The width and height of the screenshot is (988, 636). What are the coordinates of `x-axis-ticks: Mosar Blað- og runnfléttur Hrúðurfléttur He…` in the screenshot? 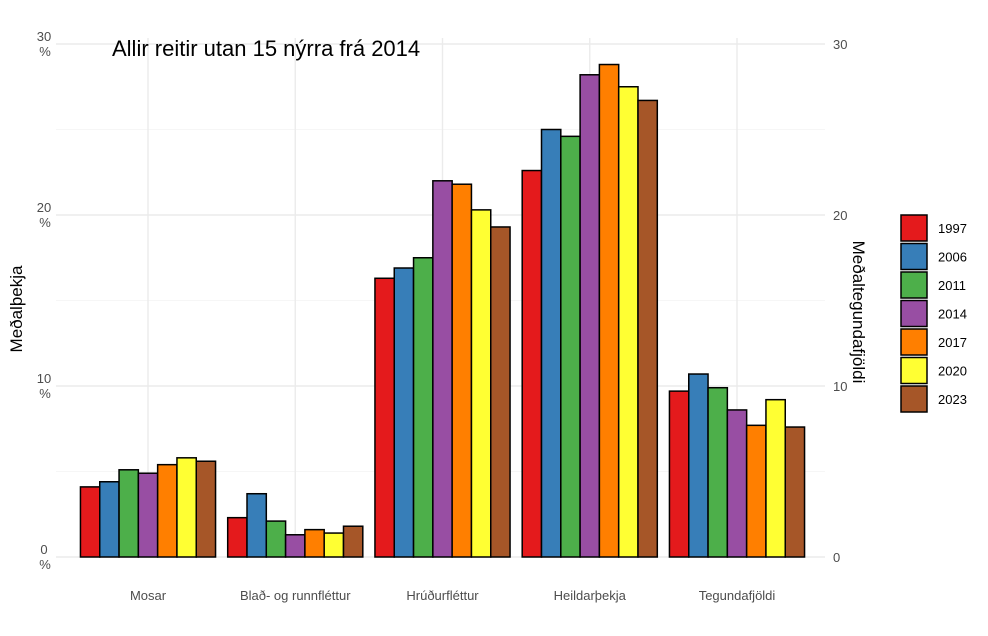 It's located at (452, 595).